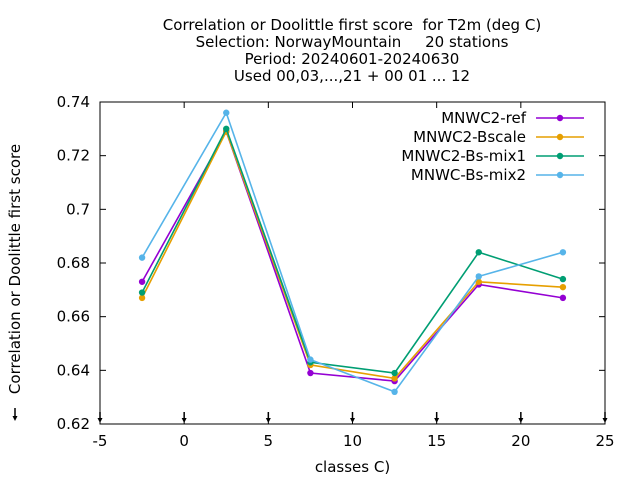 This screenshot has width=640, height=480. What do you see at coordinates (352, 42) in the screenshot?
I see `title-line-2: Selection: NorwayMountain 20 stations` at bounding box center [352, 42].